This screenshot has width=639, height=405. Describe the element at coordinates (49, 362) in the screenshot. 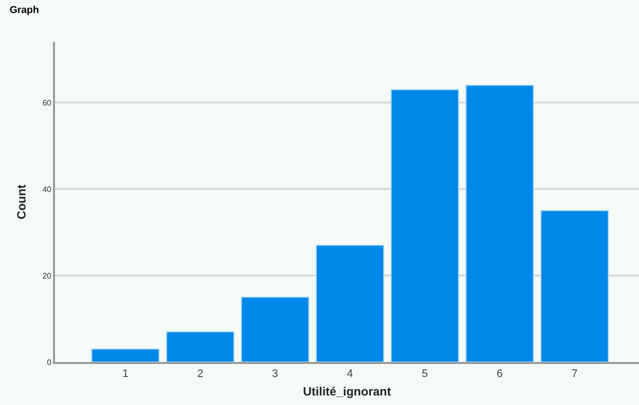

I see `y-tick-label: 0` at that location.